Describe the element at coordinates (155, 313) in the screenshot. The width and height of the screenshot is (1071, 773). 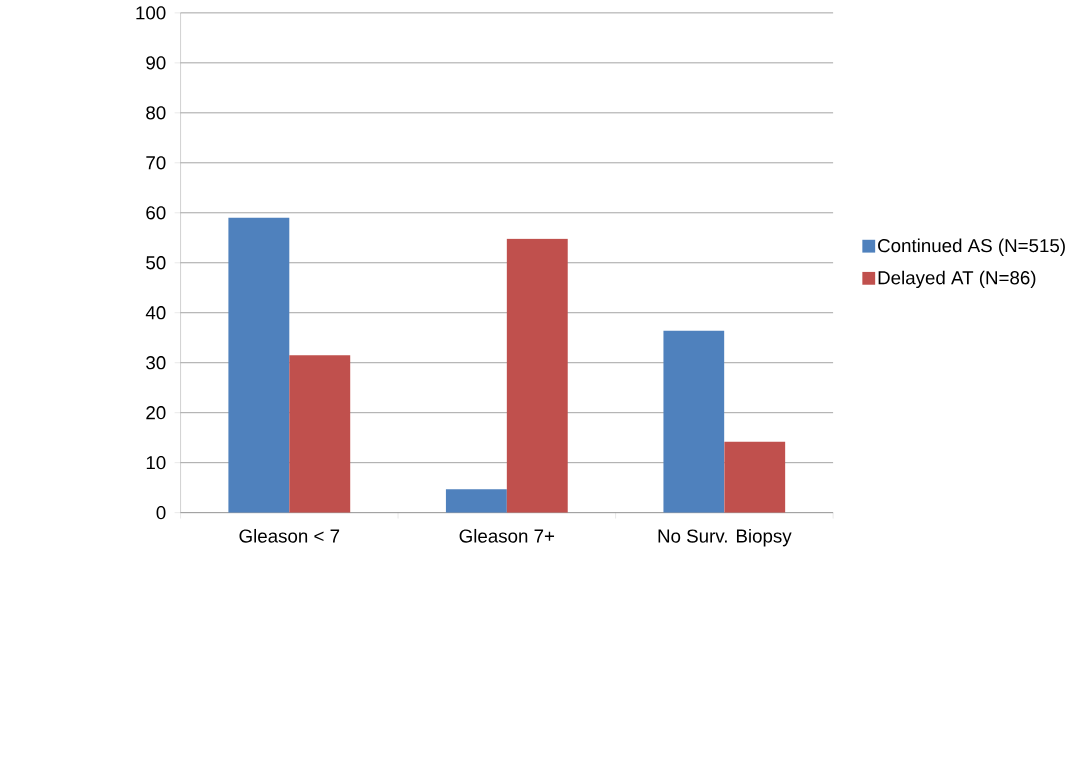
I see `y-tick-label: 40` at that location.